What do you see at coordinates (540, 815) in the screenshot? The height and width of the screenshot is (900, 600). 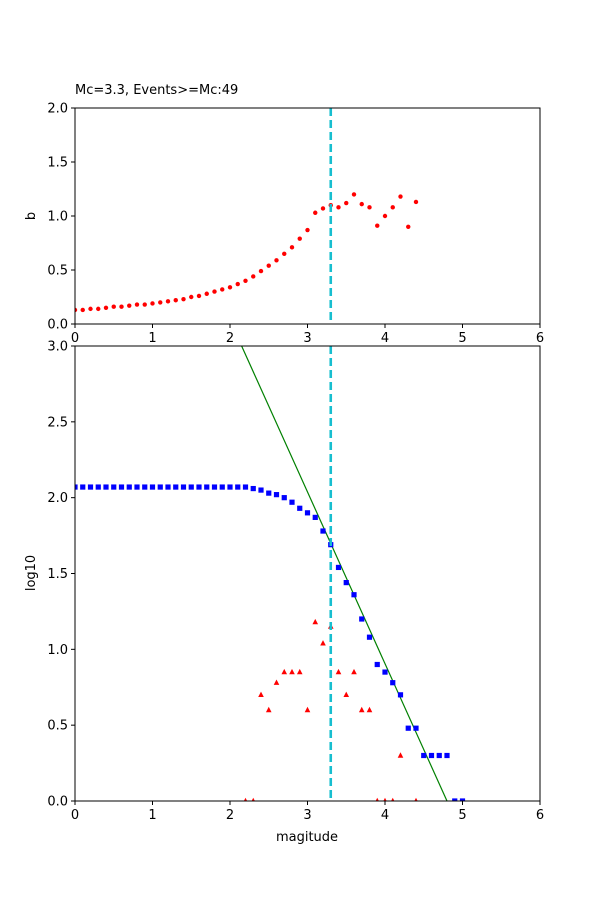 I see `bottom-x-tick-label: 6` at bounding box center [540, 815].